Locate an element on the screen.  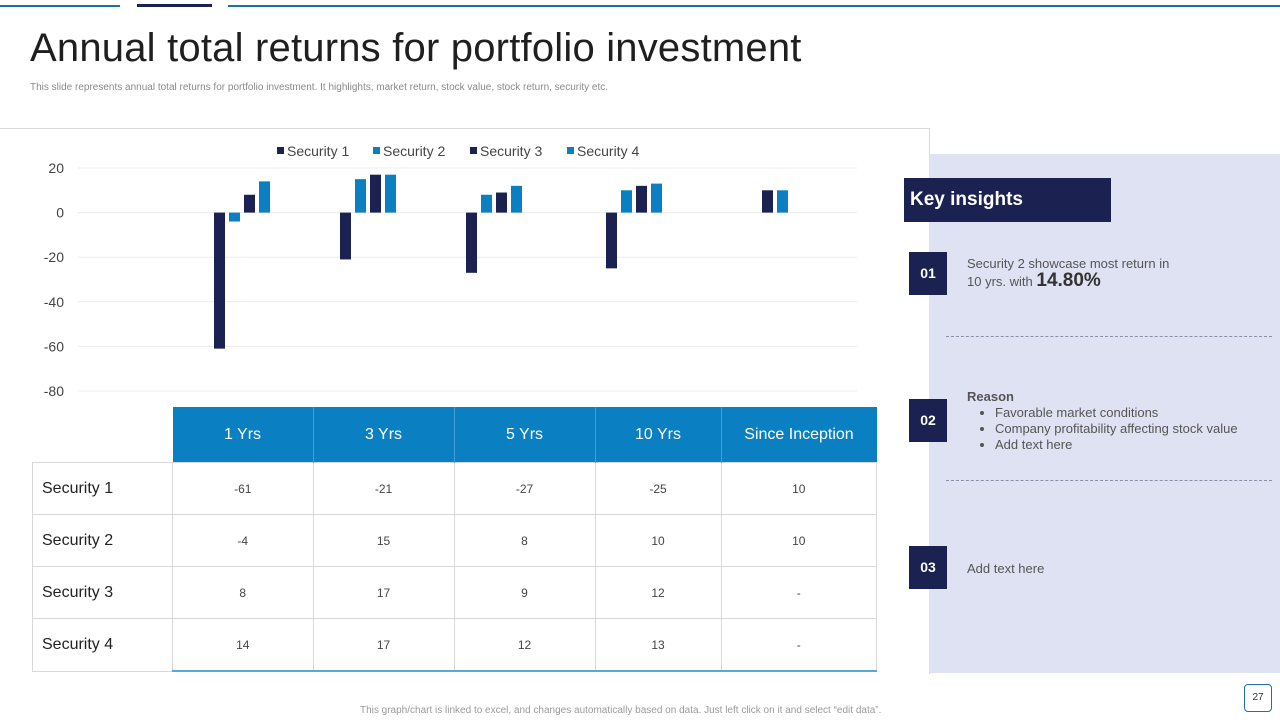
y-tick-label: -80 is located at coordinates (54, 391).